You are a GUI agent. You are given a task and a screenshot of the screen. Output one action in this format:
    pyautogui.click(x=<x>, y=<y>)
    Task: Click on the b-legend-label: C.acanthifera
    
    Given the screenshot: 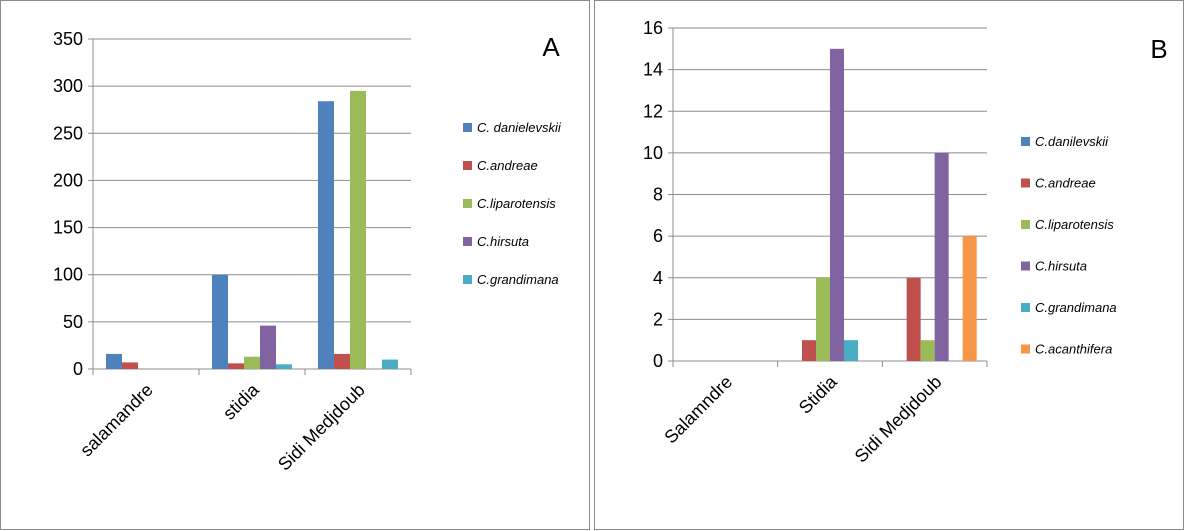 What is the action you would take?
    pyautogui.click(x=1073, y=349)
    